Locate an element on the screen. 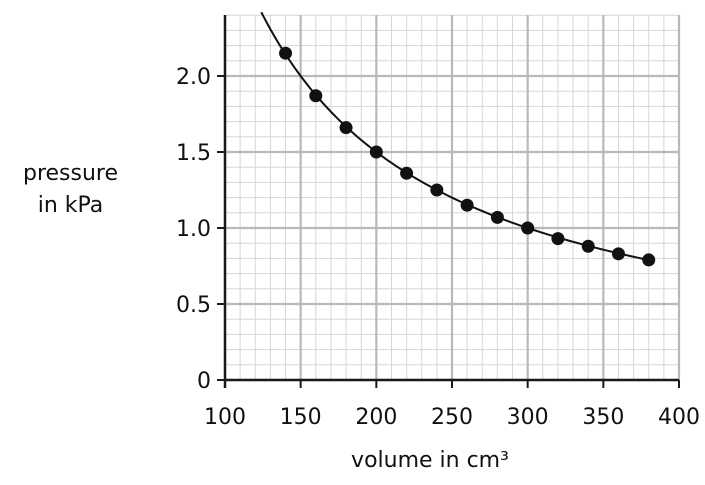 The height and width of the screenshot is (485, 705). x-tick-label: 150 is located at coordinates (301, 417).